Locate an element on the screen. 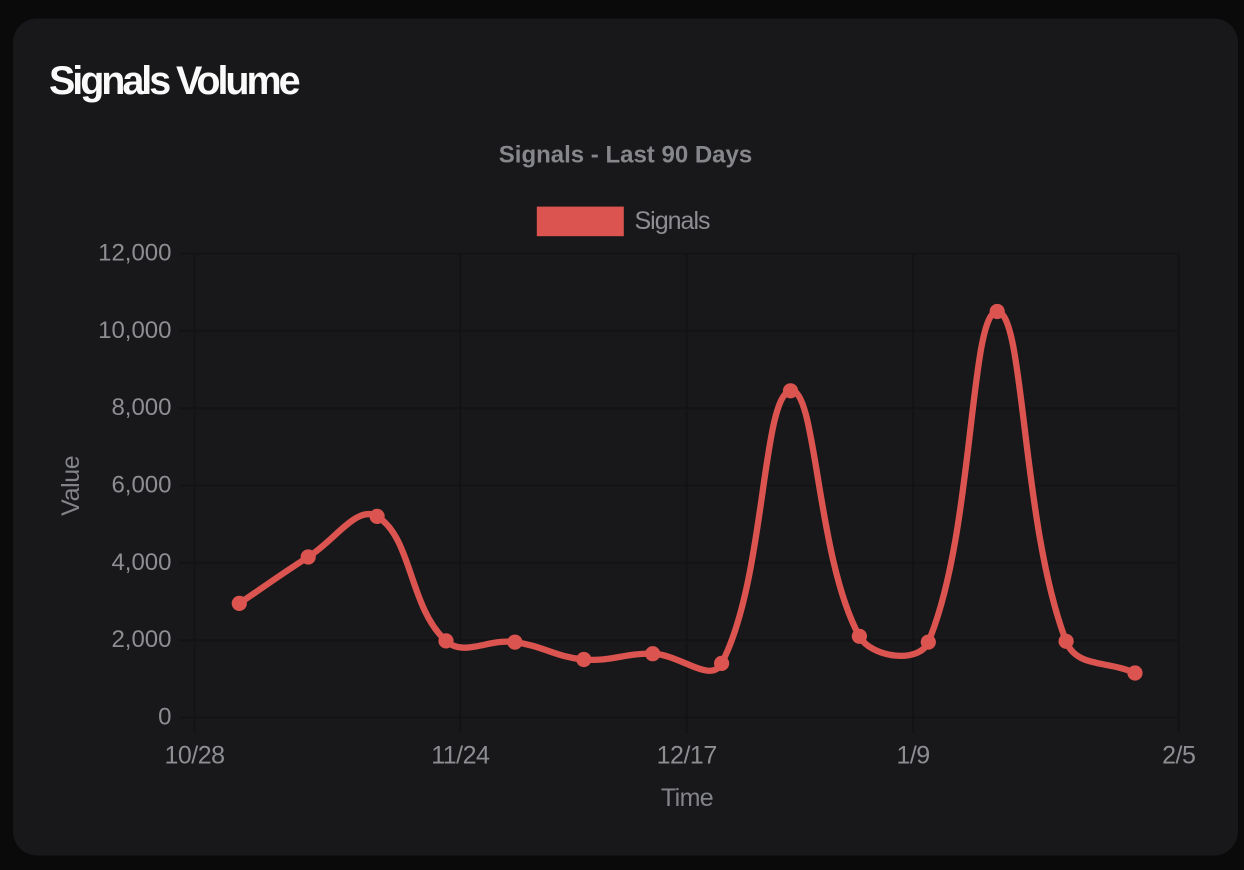 This screenshot has height=870, width=1244. svg-text: Signals - Last 90 Days is located at coordinates (625, 155).